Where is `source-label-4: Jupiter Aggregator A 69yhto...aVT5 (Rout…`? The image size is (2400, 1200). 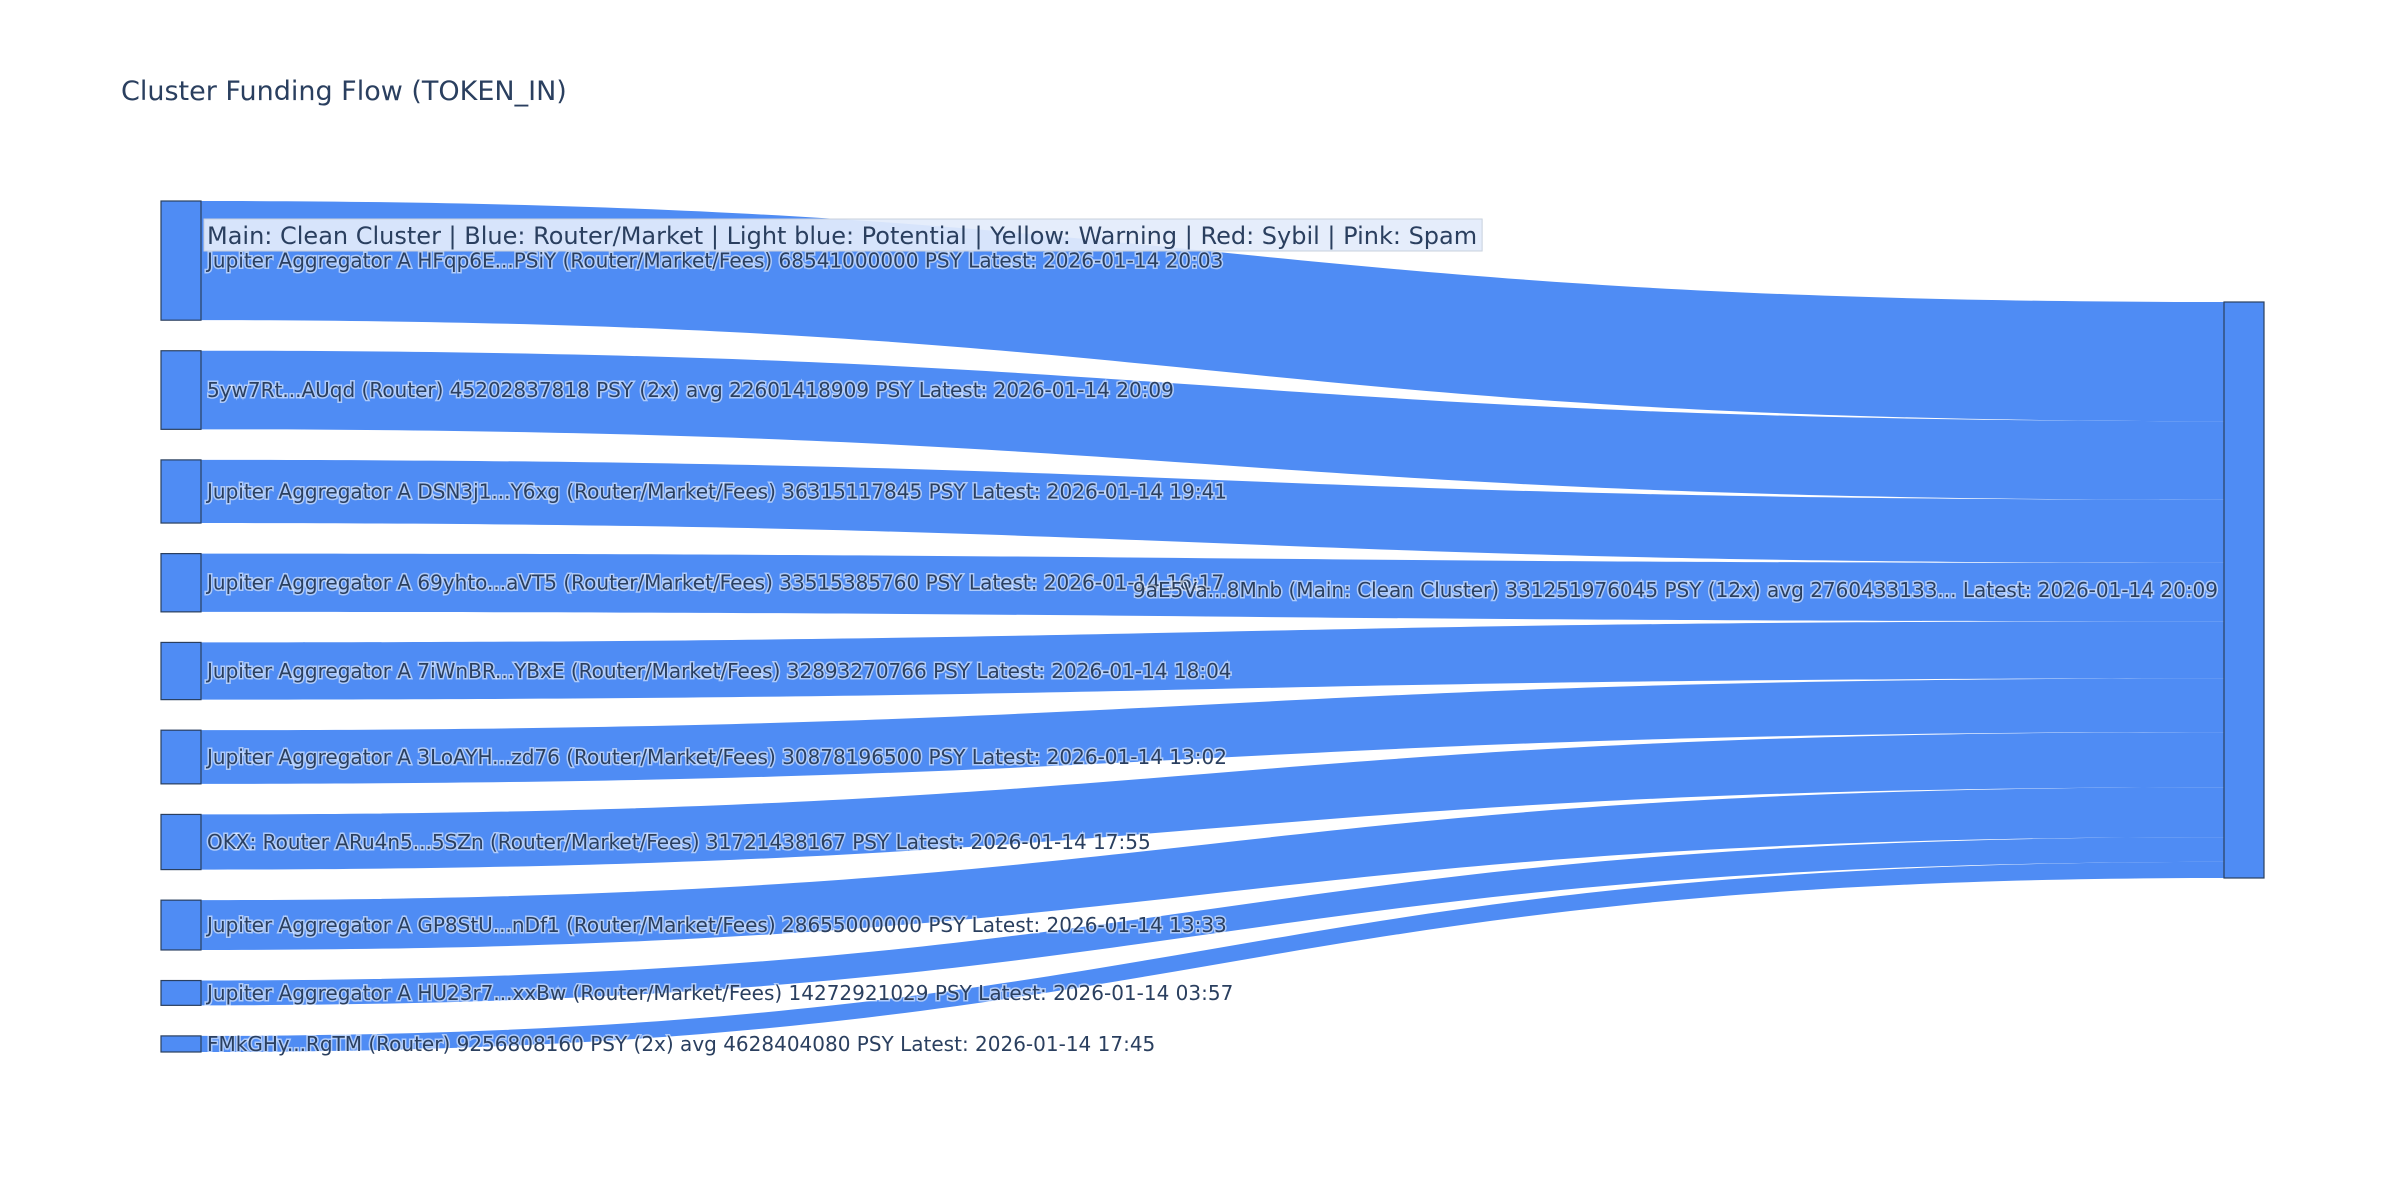 source-label-4: Jupiter Aggregator A 69yhto...aVT5 (Rout… is located at coordinates (714, 583).